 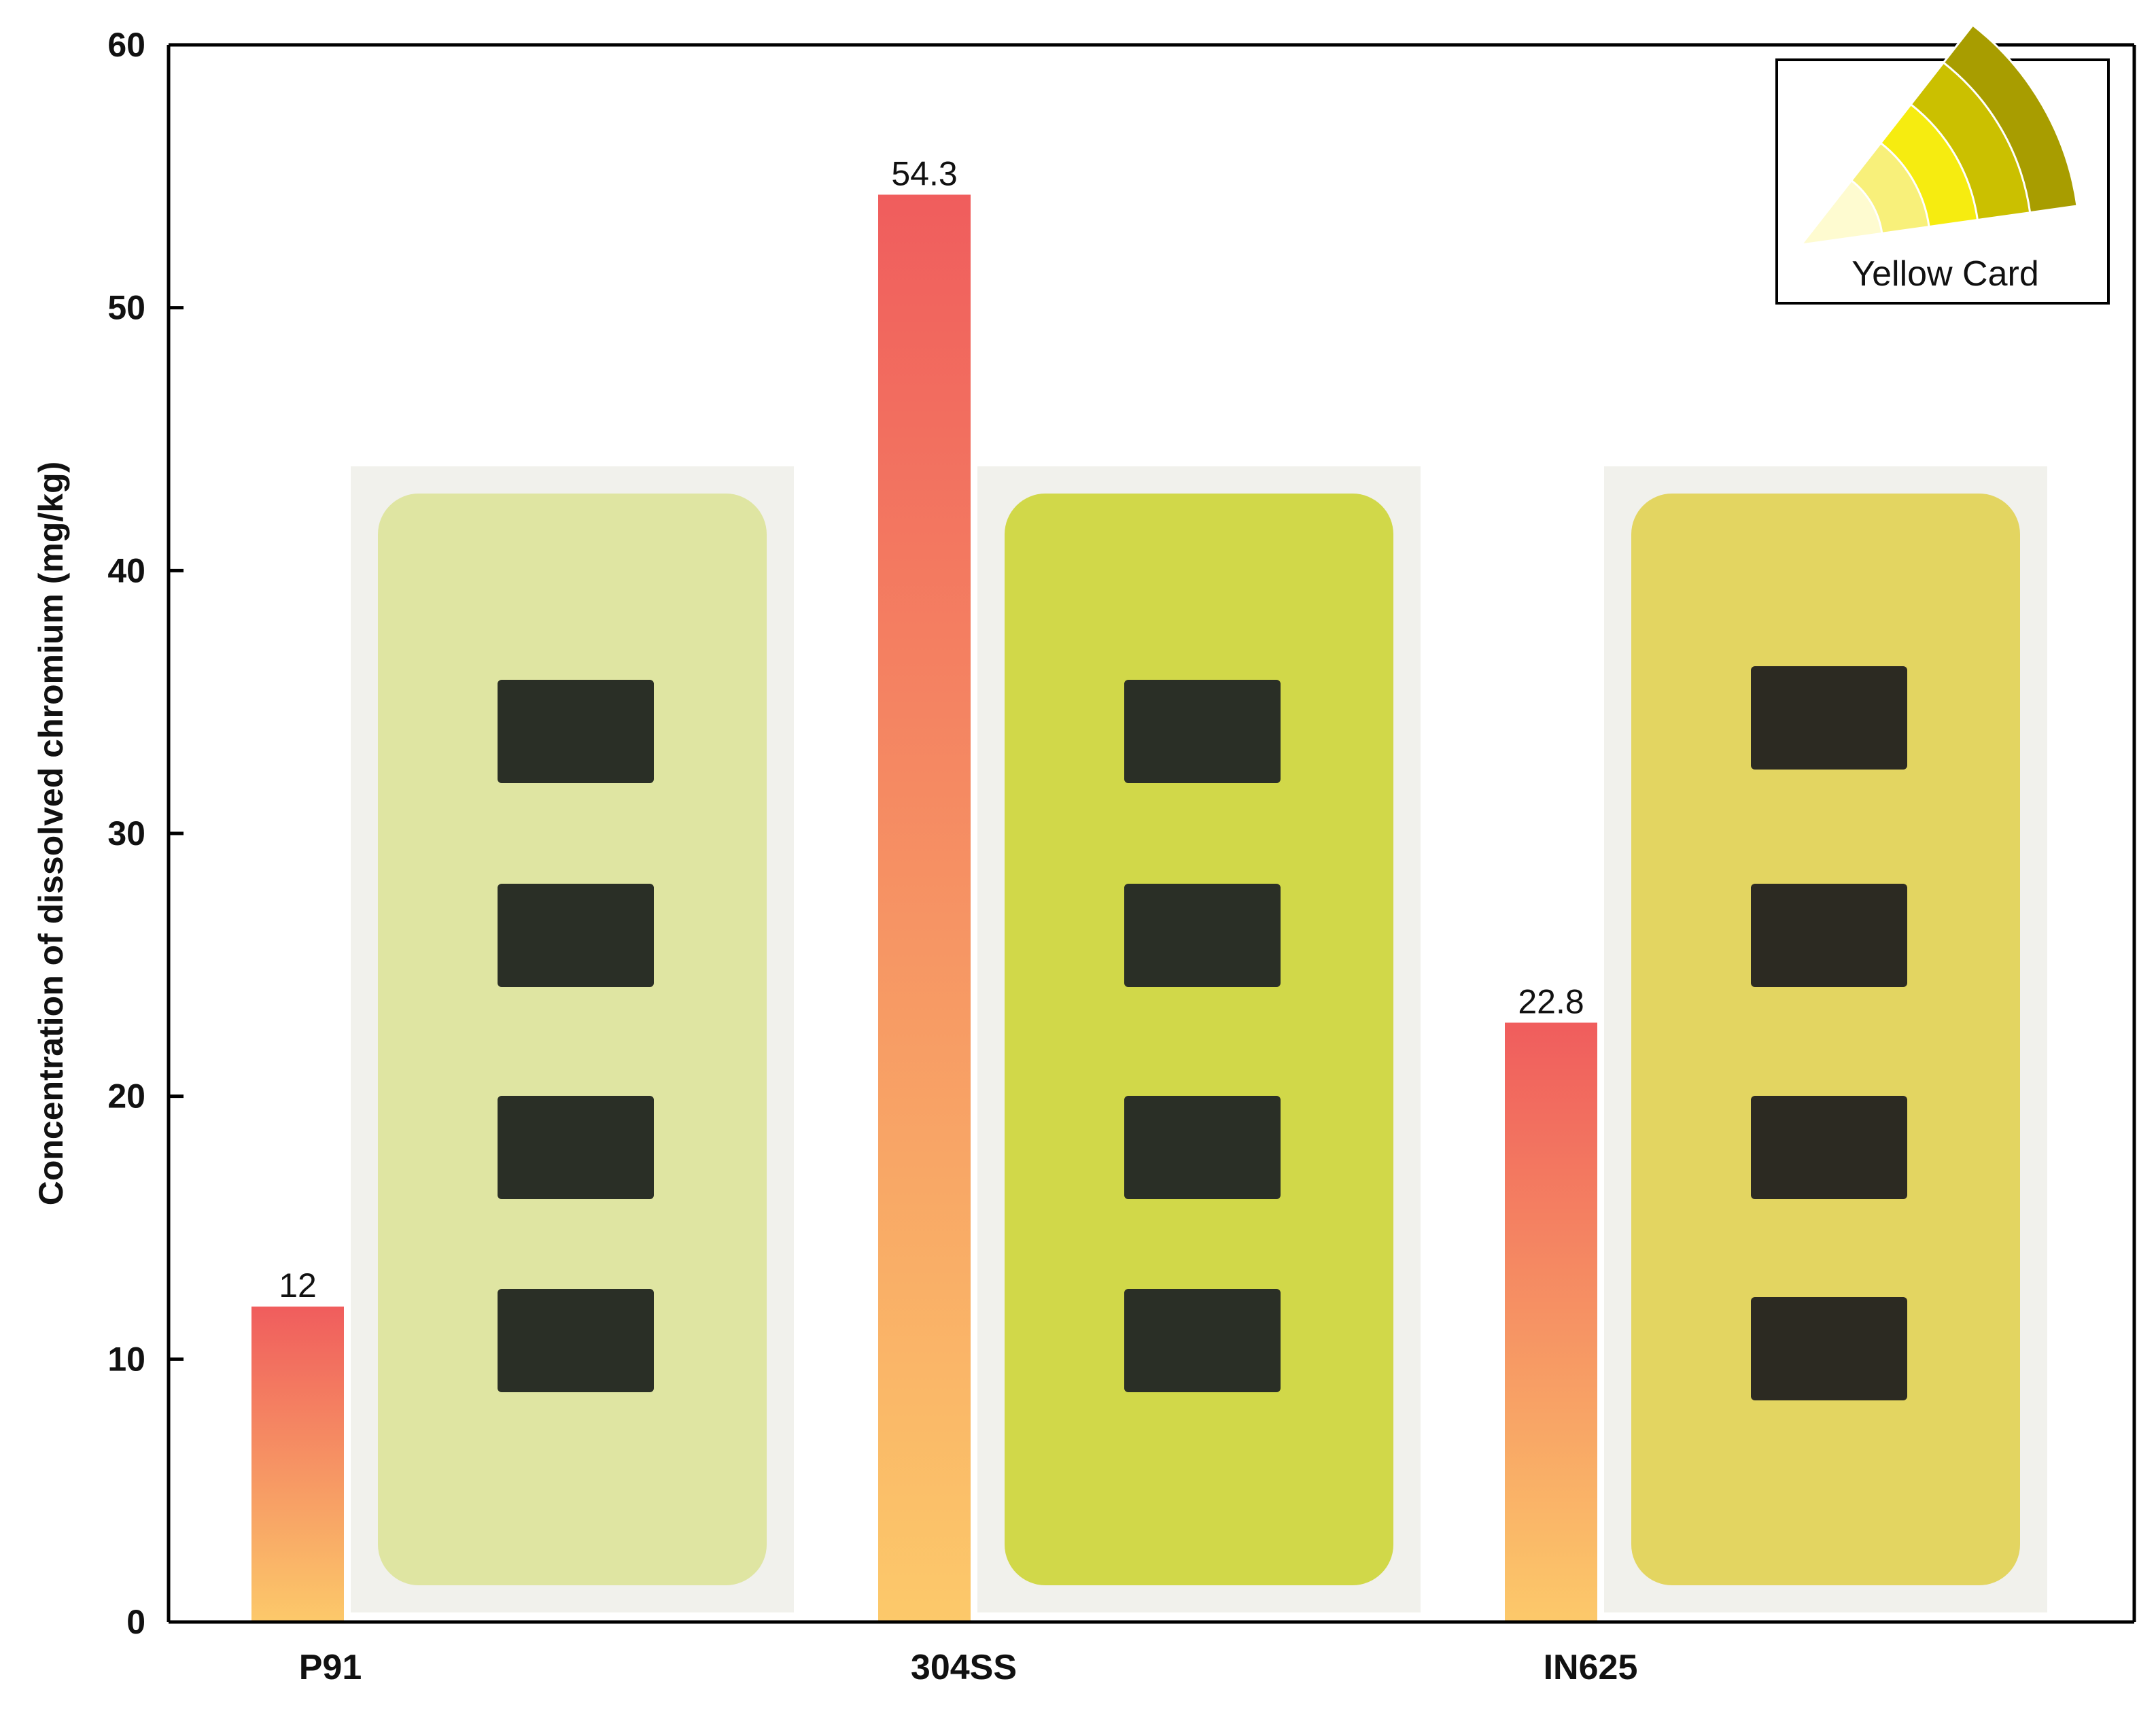 I want to click on y-tick-label: 40, so click(x=126, y=570).